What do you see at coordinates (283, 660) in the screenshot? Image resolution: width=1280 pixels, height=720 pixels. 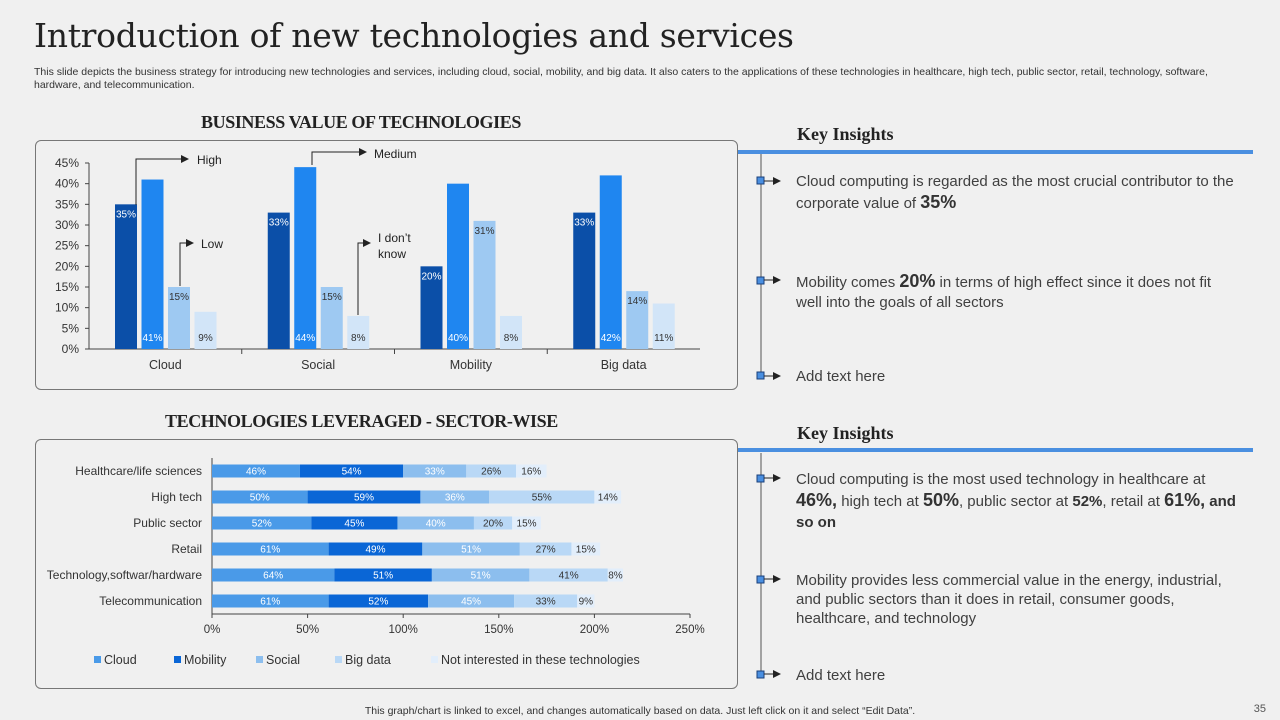 I see `legend-label: Social` at bounding box center [283, 660].